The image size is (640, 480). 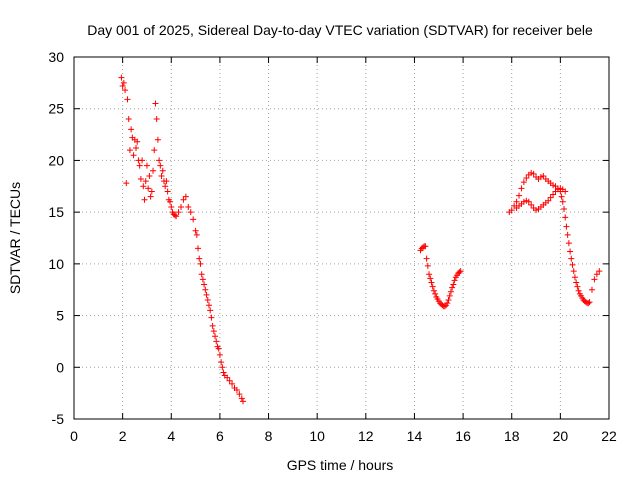 What do you see at coordinates (220, 436) in the screenshot?
I see `x-tick-label: 6` at bounding box center [220, 436].